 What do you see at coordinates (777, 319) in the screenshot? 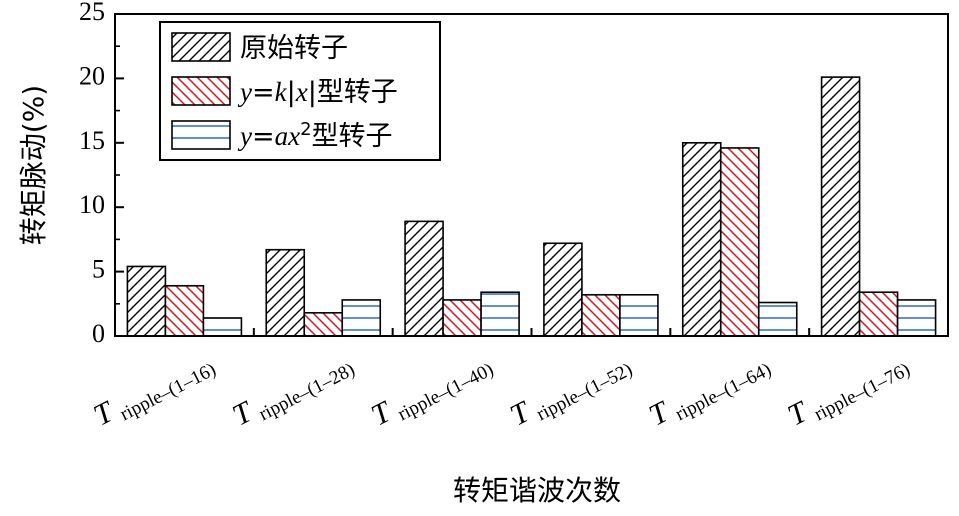
I see `bar-s3-c5` at bounding box center [777, 319].